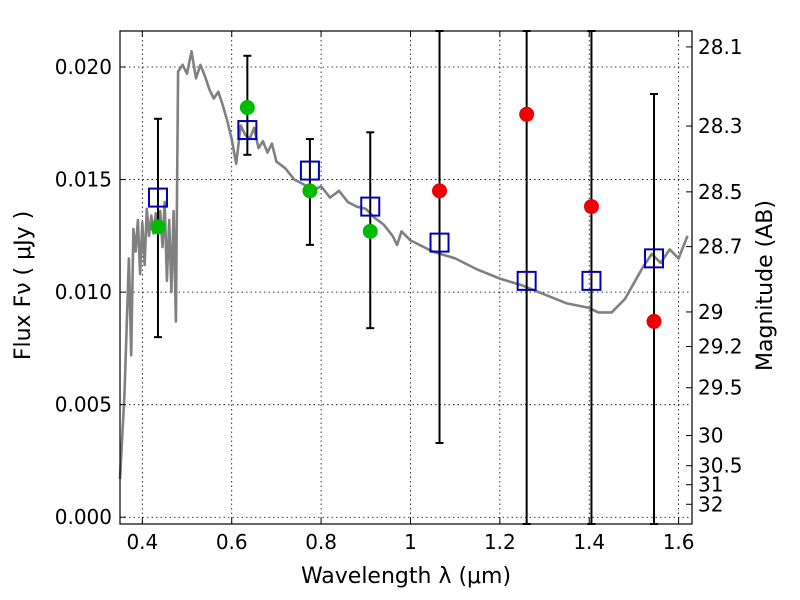 The height and width of the screenshot is (600, 800). What do you see at coordinates (720, 247) in the screenshot?
I see `y2-tick-label: 28.7` at bounding box center [720, 247].